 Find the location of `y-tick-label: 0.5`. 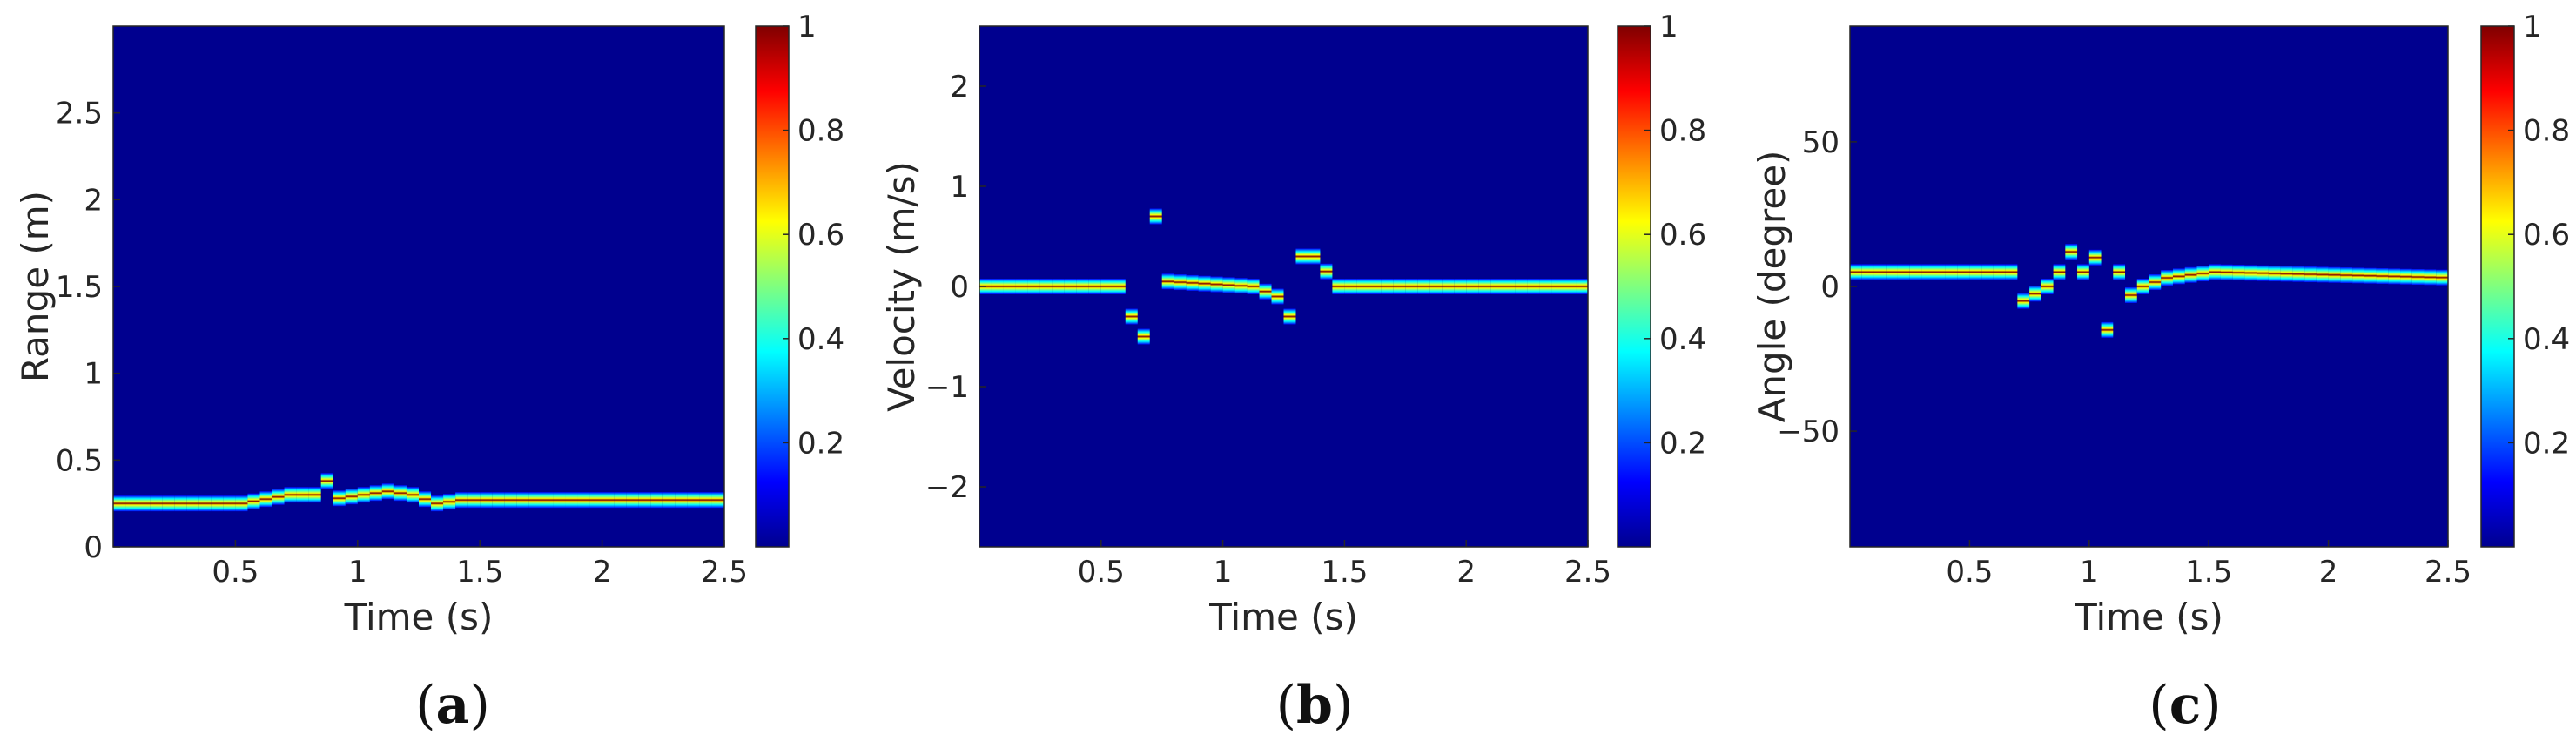

y-tick-label: 0.5 is located at coordinates (79, 460).